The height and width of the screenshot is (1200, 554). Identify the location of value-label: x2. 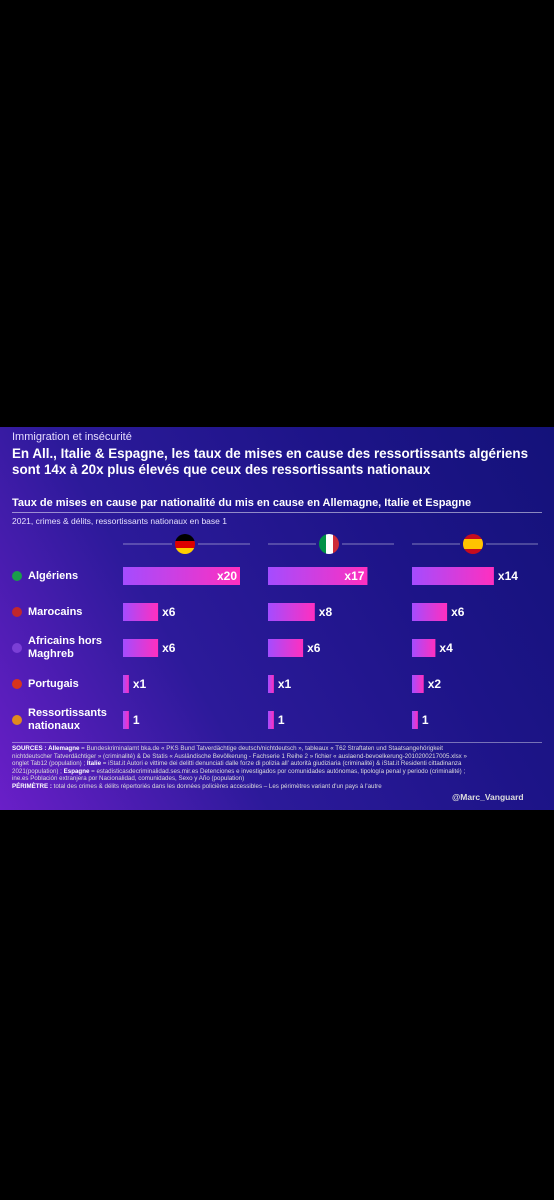
(435, 684).